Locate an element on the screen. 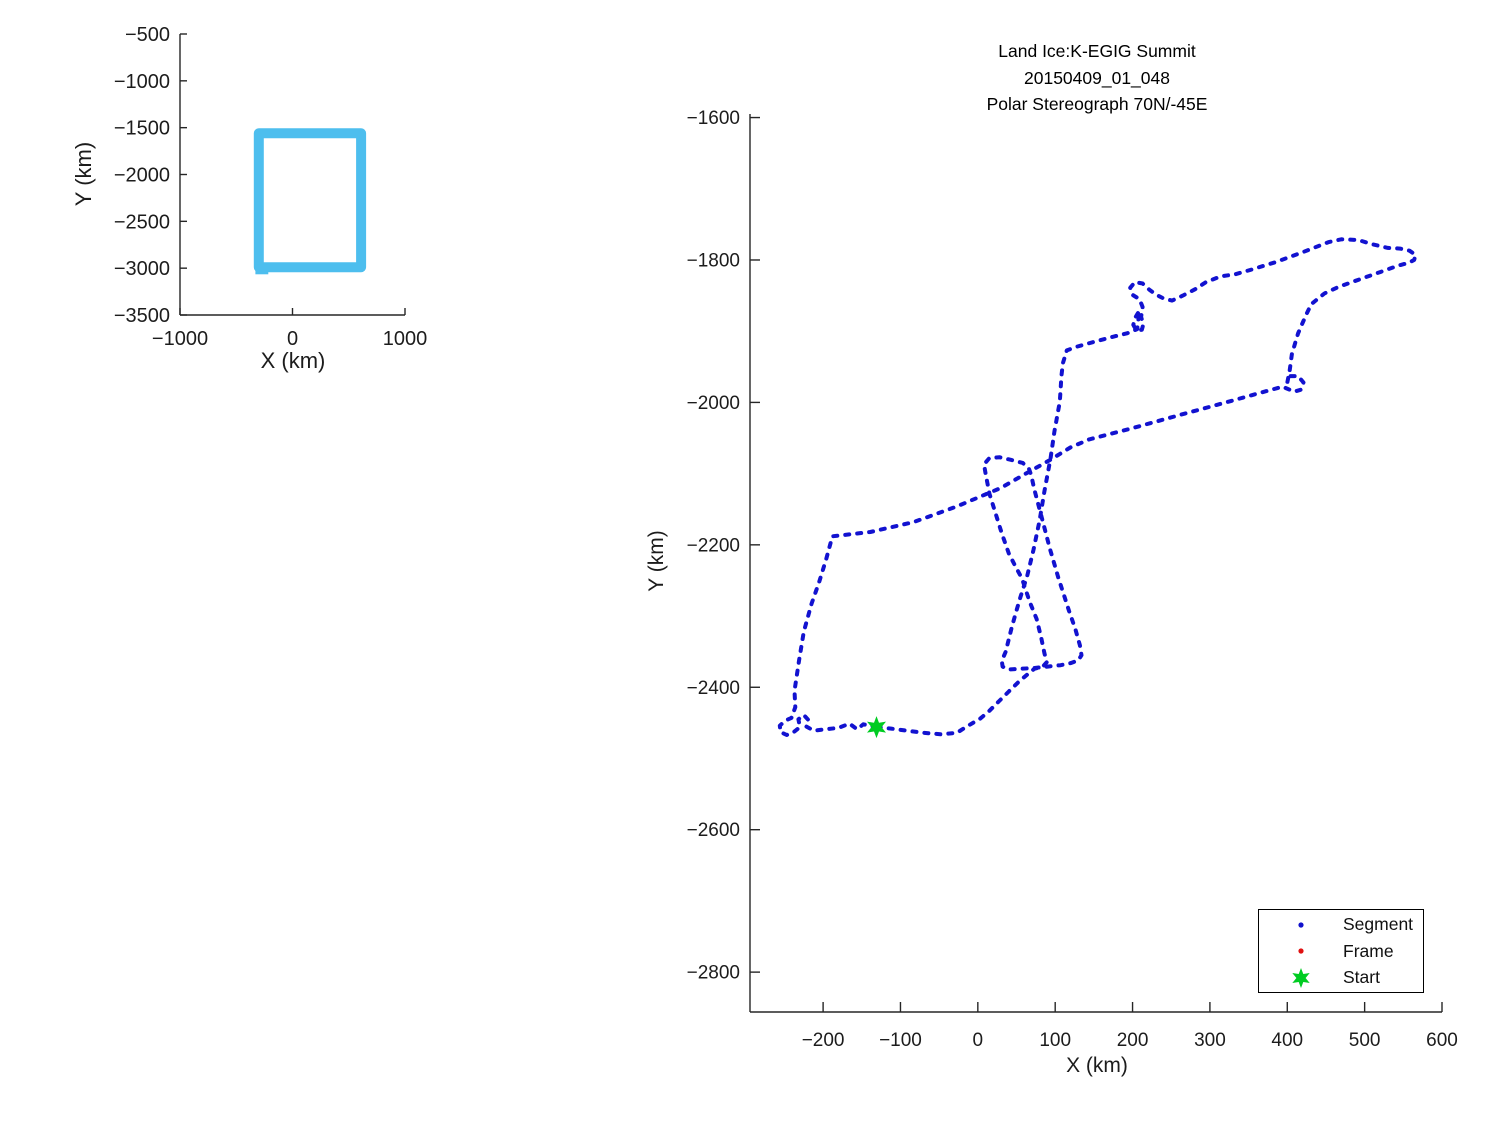 The height and width of the screenshot is (1125, 1500). flight-x-tick-label: 500 is located at coordinates (1365, 1040).